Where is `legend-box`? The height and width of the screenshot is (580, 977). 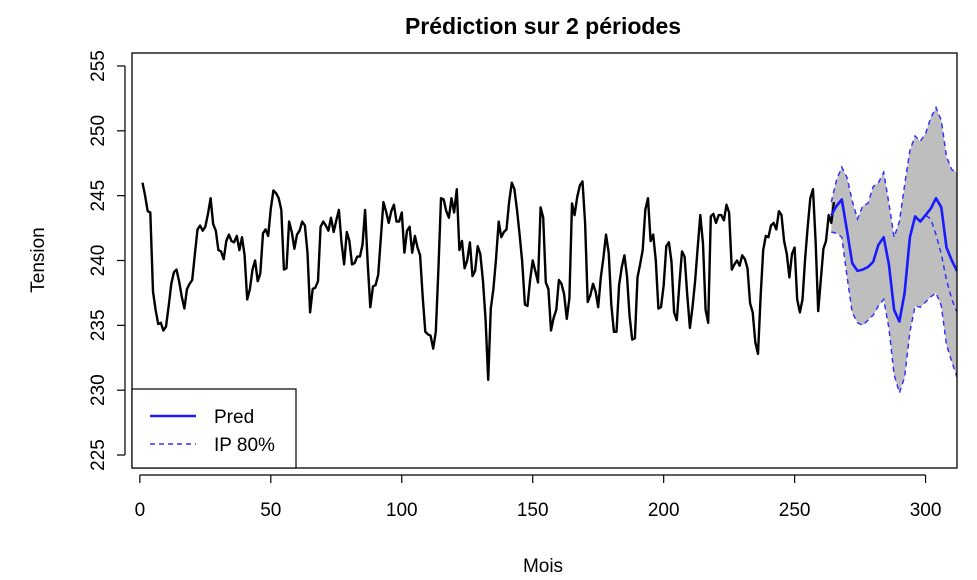
legend-box is located at coordinates (214, 428).